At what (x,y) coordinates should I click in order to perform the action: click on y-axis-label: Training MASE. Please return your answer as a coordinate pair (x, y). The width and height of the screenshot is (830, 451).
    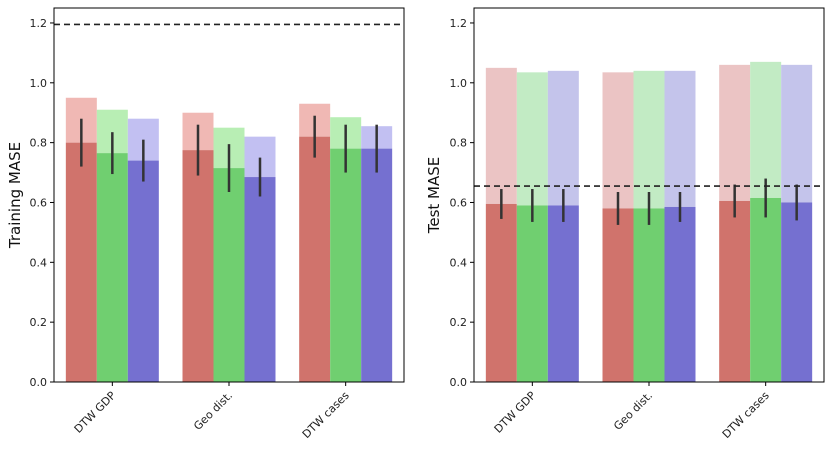
    Looking at the image, I should click on (15, 195).